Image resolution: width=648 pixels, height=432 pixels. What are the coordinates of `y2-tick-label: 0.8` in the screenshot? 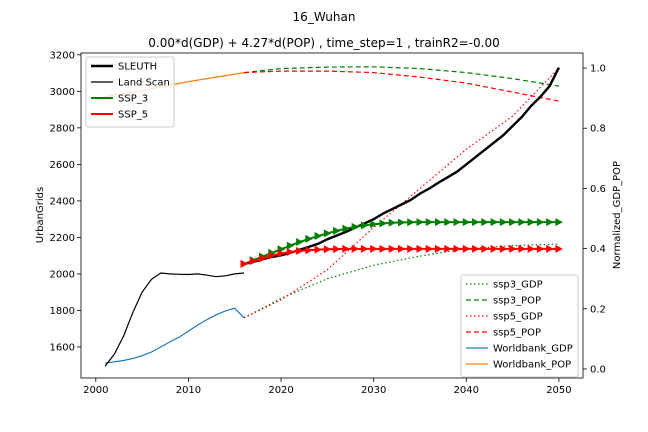 It's located at (598, 129).